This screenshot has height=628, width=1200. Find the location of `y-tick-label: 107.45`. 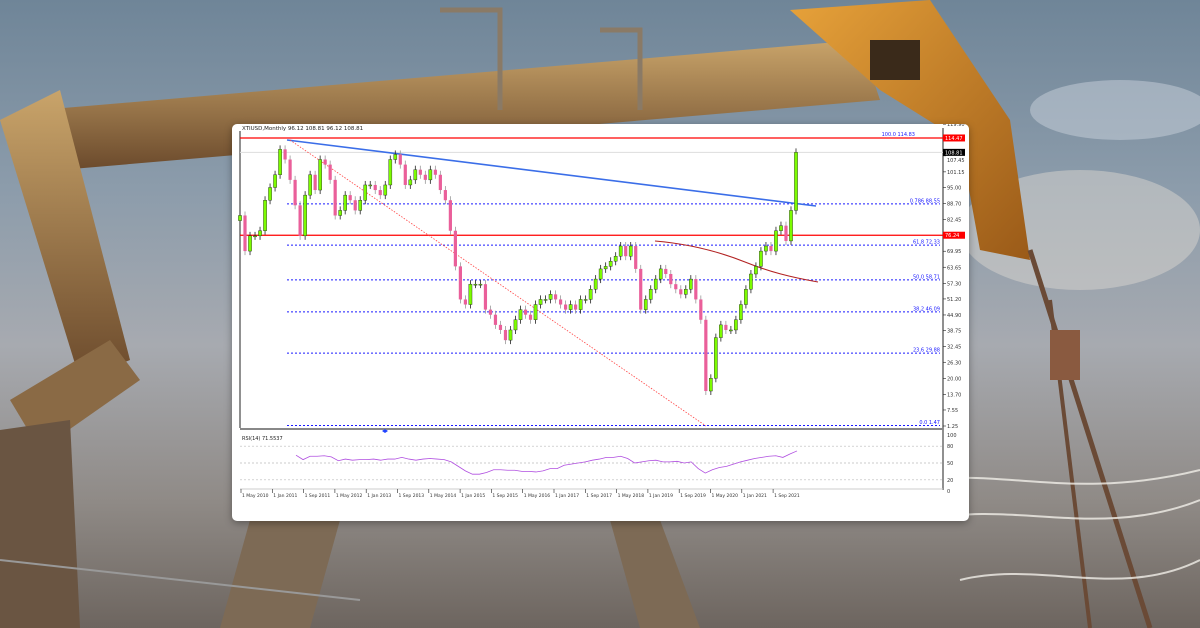

y-tick-label: 107.45 is located at coordinates (956, 161).